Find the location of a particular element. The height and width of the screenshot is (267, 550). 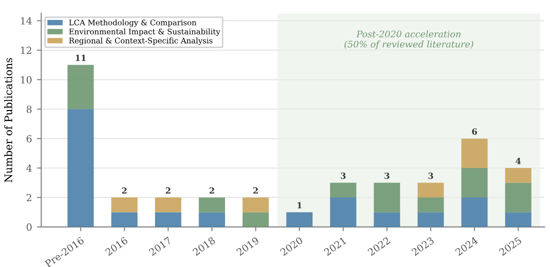

y-tick-label: 14 is located at coordinates (26, 20).